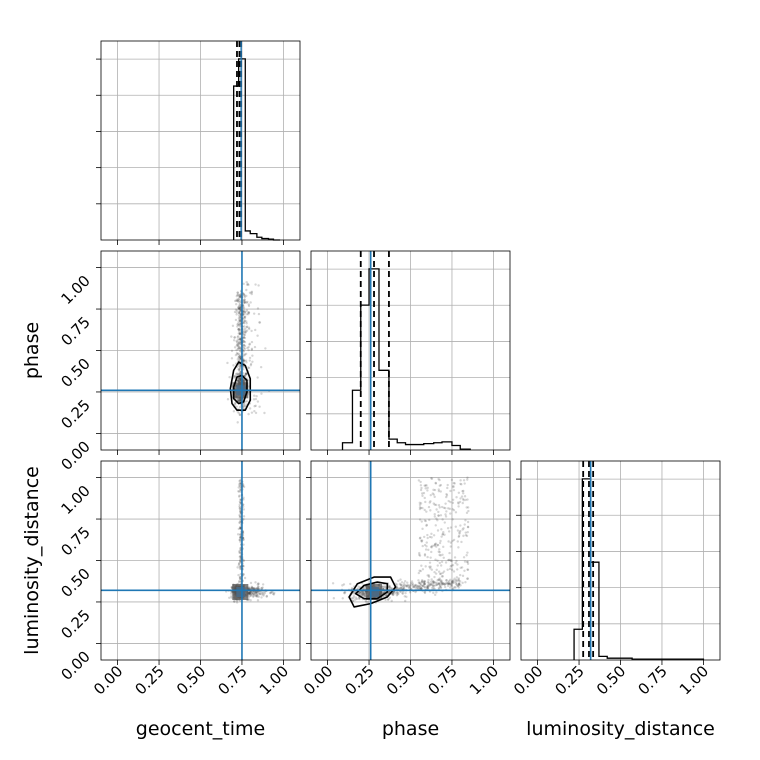 This screenshot has height=760, width=760. I want to click on x-tick-label: 0.75, so click(442, 680).